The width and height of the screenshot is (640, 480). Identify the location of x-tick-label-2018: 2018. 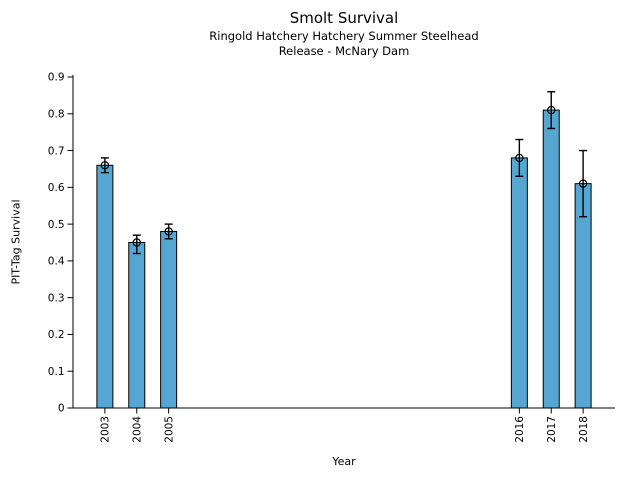
(584, 429).